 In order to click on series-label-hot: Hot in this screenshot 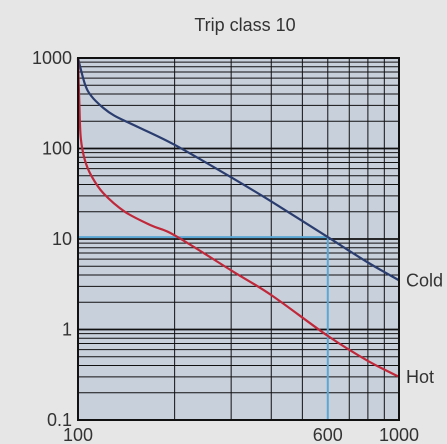, I will do `click(420, 377)`.